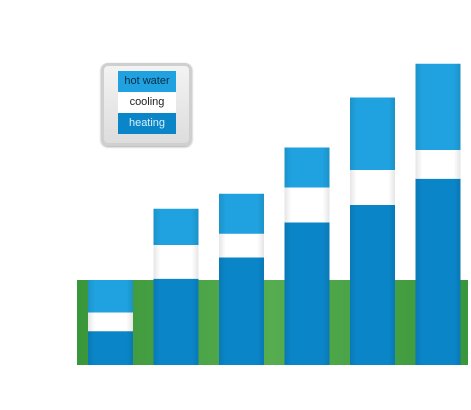 This screenshot has height=410, width=471. I want to click on legend-item-cooling: cooling, so click(147, 102).